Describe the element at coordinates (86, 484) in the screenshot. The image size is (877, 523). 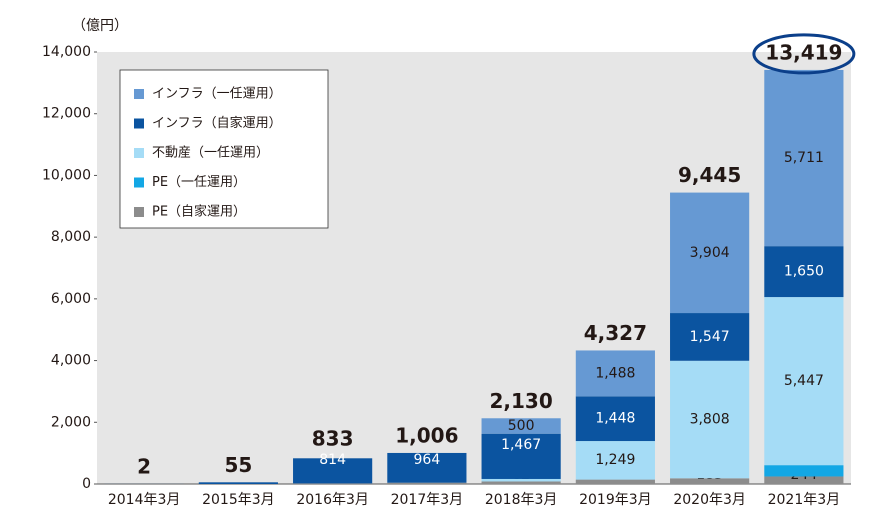
I see `y-tick-label: 0` at that location.